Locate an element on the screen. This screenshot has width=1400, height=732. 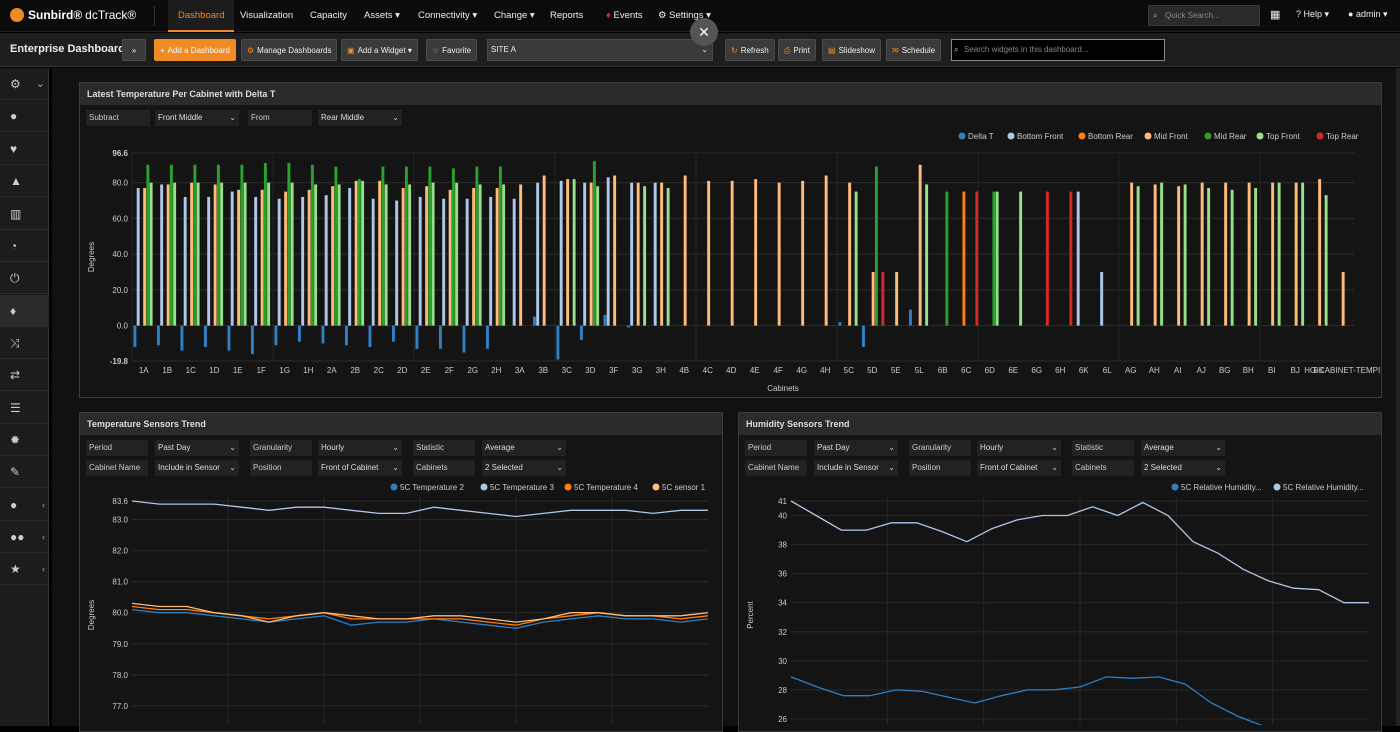
add-widget-button: ▣ Add a Widget ▾ is located at coordinates (379, 50).